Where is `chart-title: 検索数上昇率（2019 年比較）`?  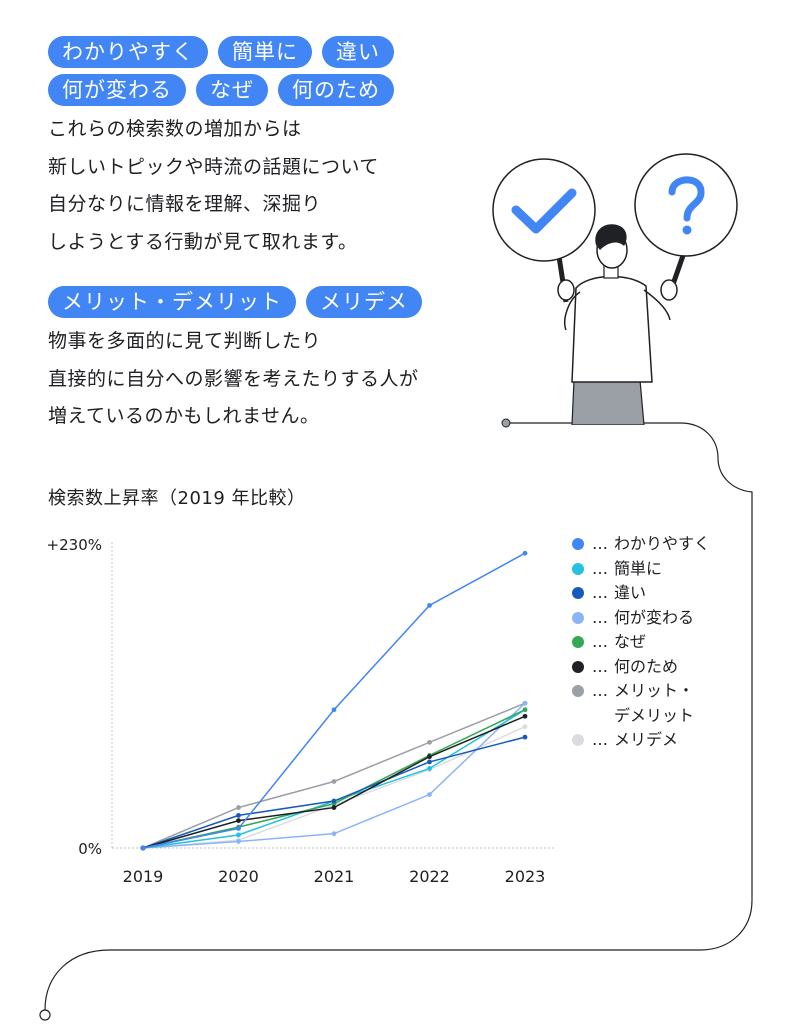
chart-title: 検索数上昇率（2019 年比較） is located at coordinates (177, 498).